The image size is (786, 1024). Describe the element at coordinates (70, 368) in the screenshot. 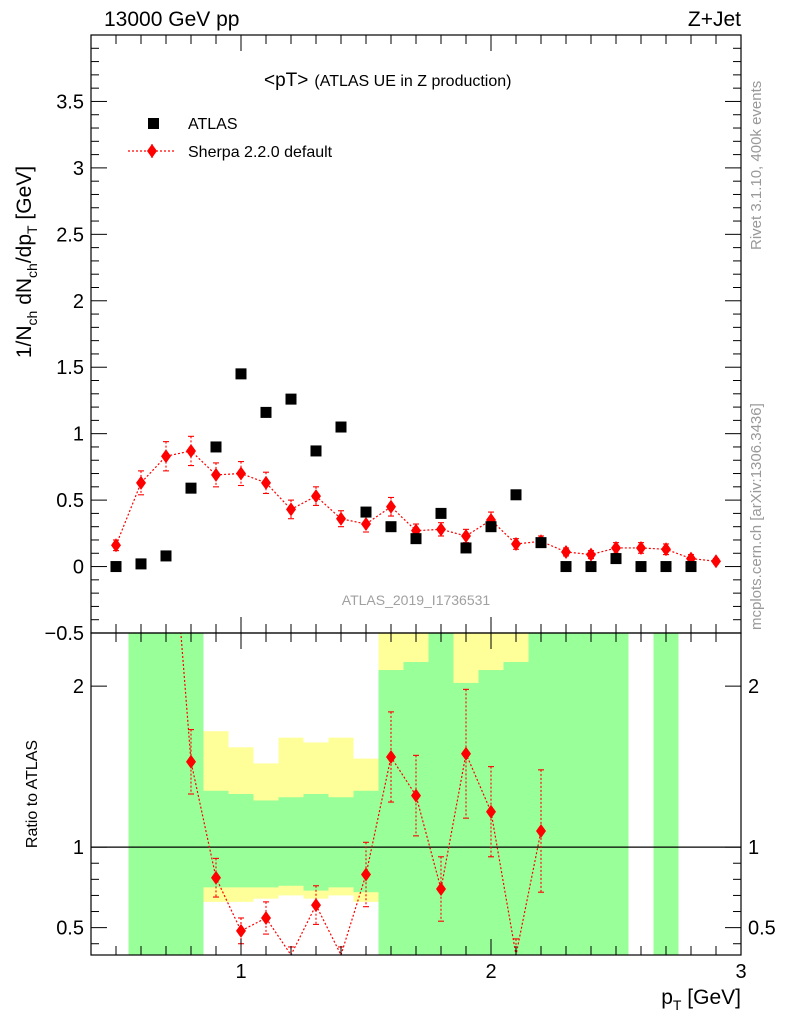

I see `y-tick-label: 1.5` at that location.